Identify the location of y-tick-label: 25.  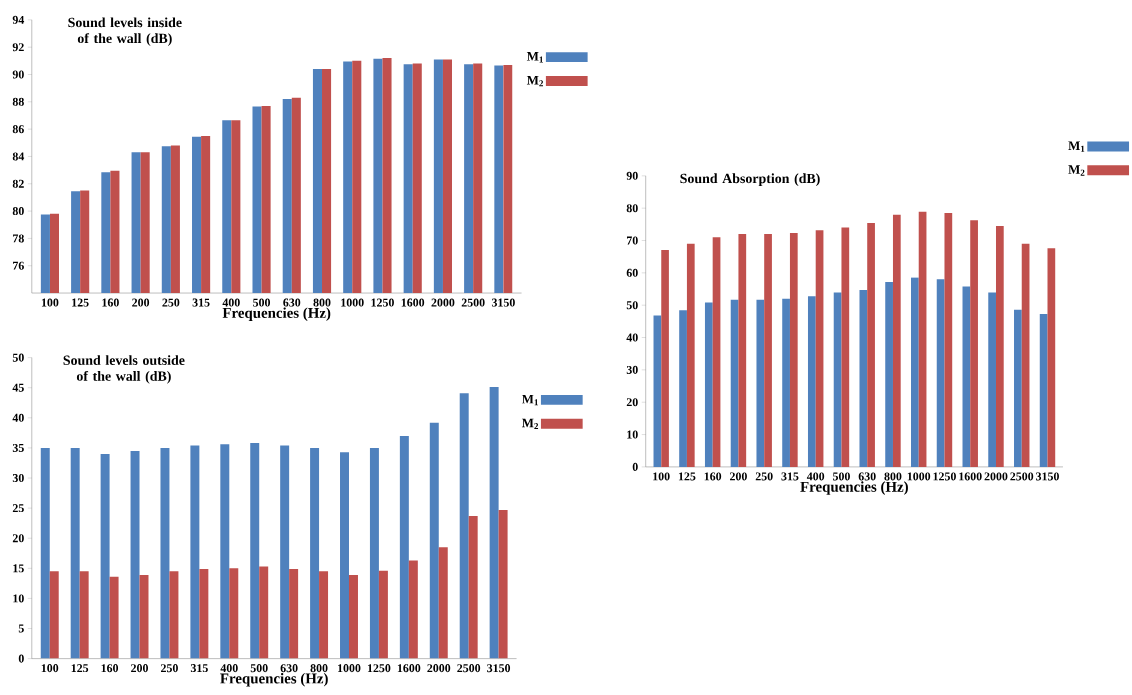
(18, 507).